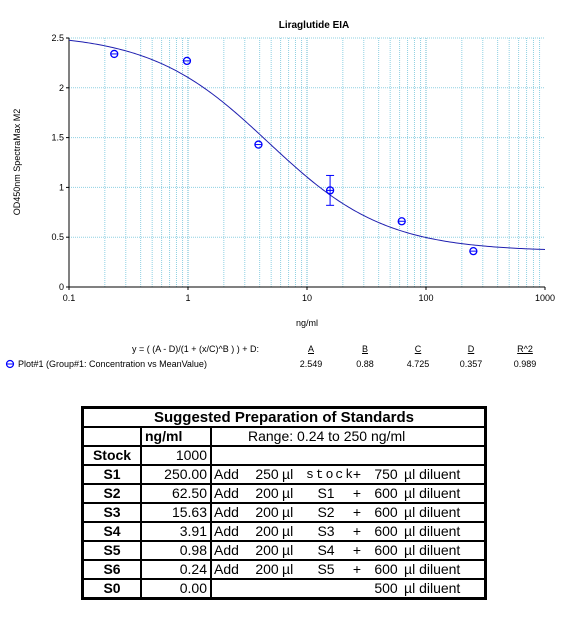 This screenshot has width=563, height=628. What do you see at coordinates (176, 569) in the screenshot?
I see `standard-concentration: 0.24` at bounding box center [176, 569].